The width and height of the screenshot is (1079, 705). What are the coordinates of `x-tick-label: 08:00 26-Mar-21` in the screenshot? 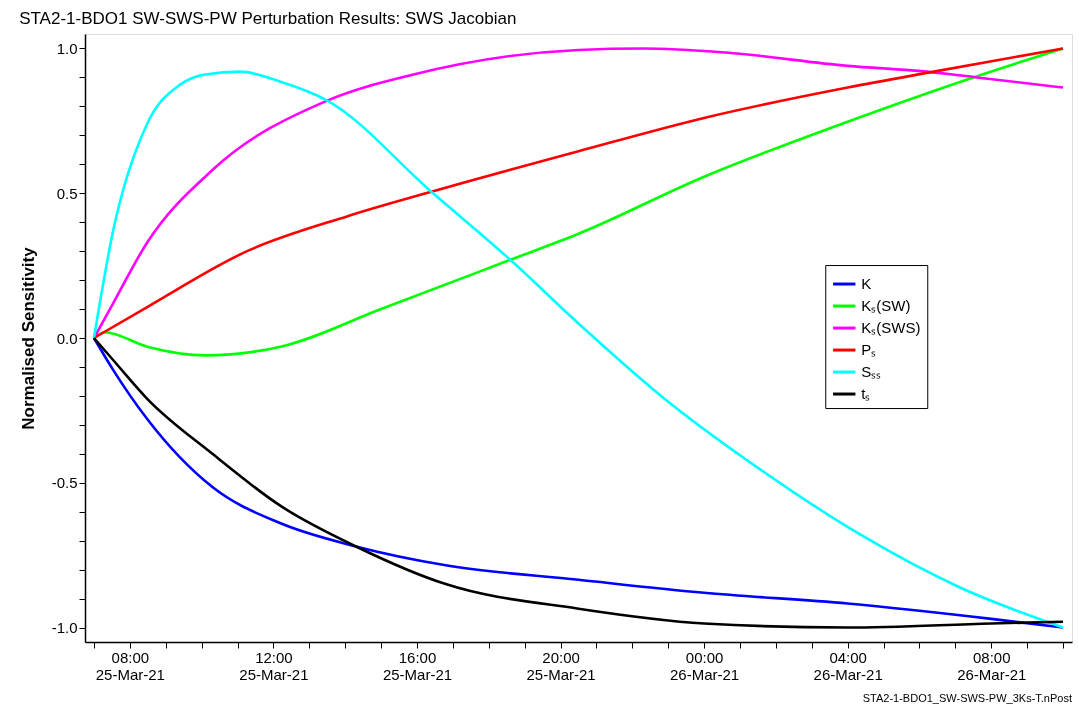 It's located at (992, 665).